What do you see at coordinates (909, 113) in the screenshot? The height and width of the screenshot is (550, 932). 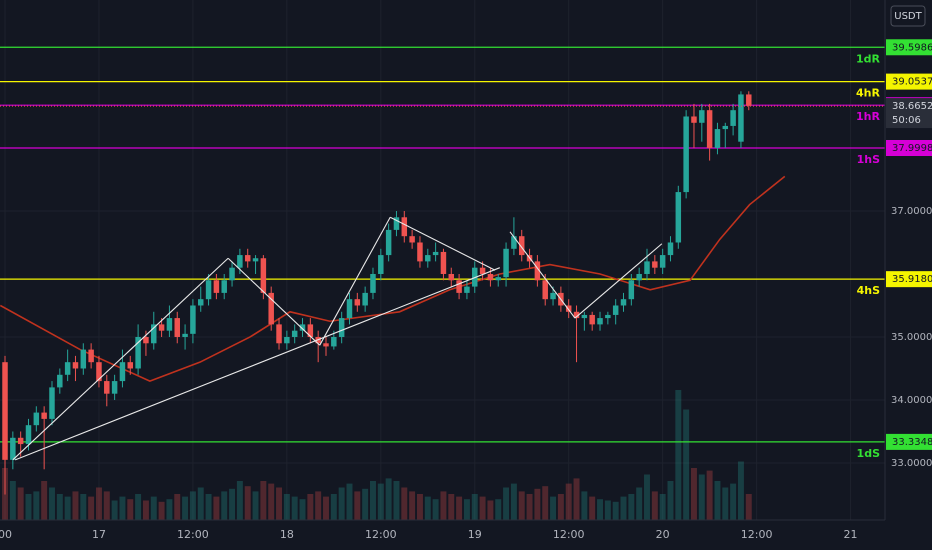 I see `last-price-box` at bounding box center [909, 113].